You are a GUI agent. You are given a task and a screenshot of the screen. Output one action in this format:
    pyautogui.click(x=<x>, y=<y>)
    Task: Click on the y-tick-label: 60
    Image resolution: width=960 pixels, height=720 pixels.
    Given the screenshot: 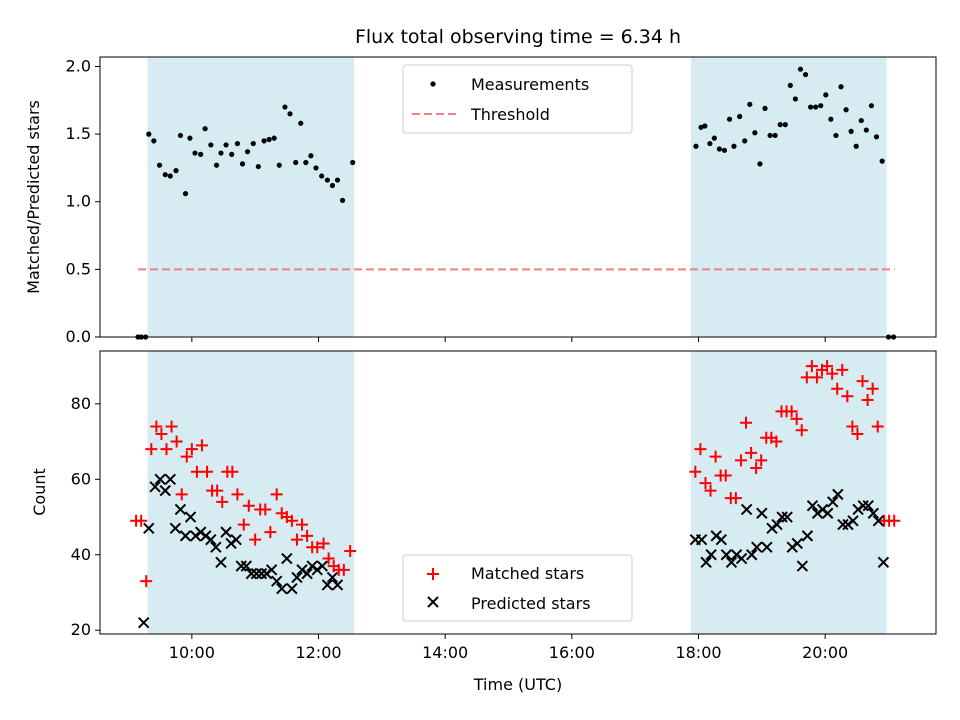 What is the action you would take?
    pyautogui.click(x=81, y=478)
    